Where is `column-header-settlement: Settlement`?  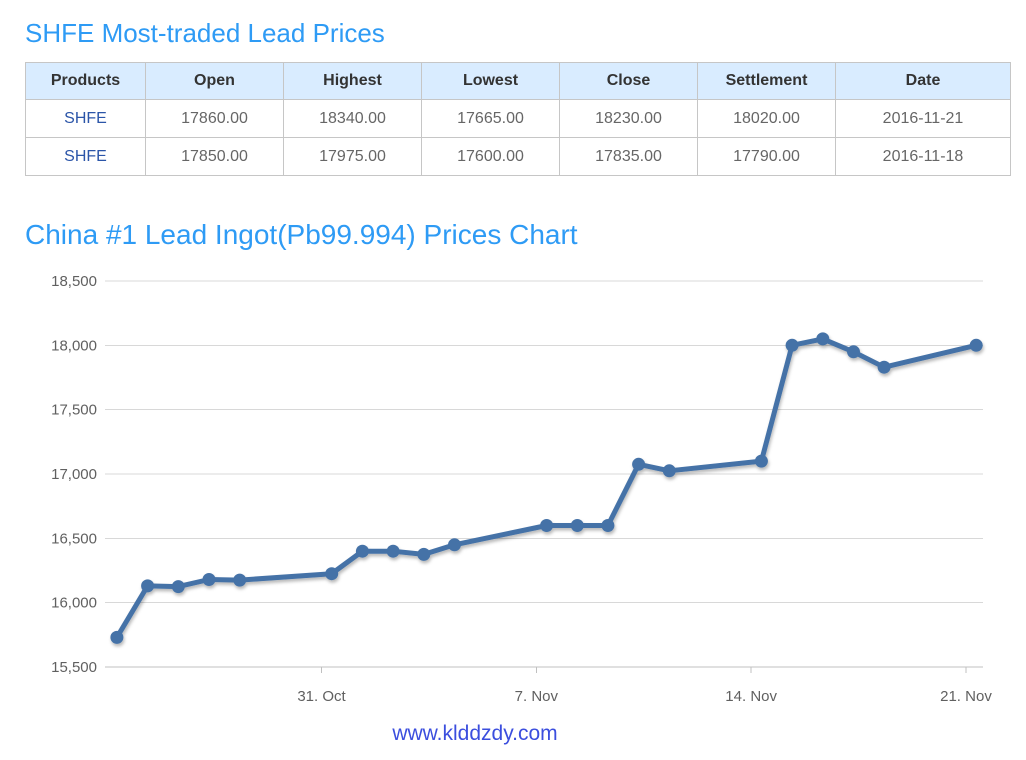
column-header-settlement: Settlement is located at coordinates (766, 81).